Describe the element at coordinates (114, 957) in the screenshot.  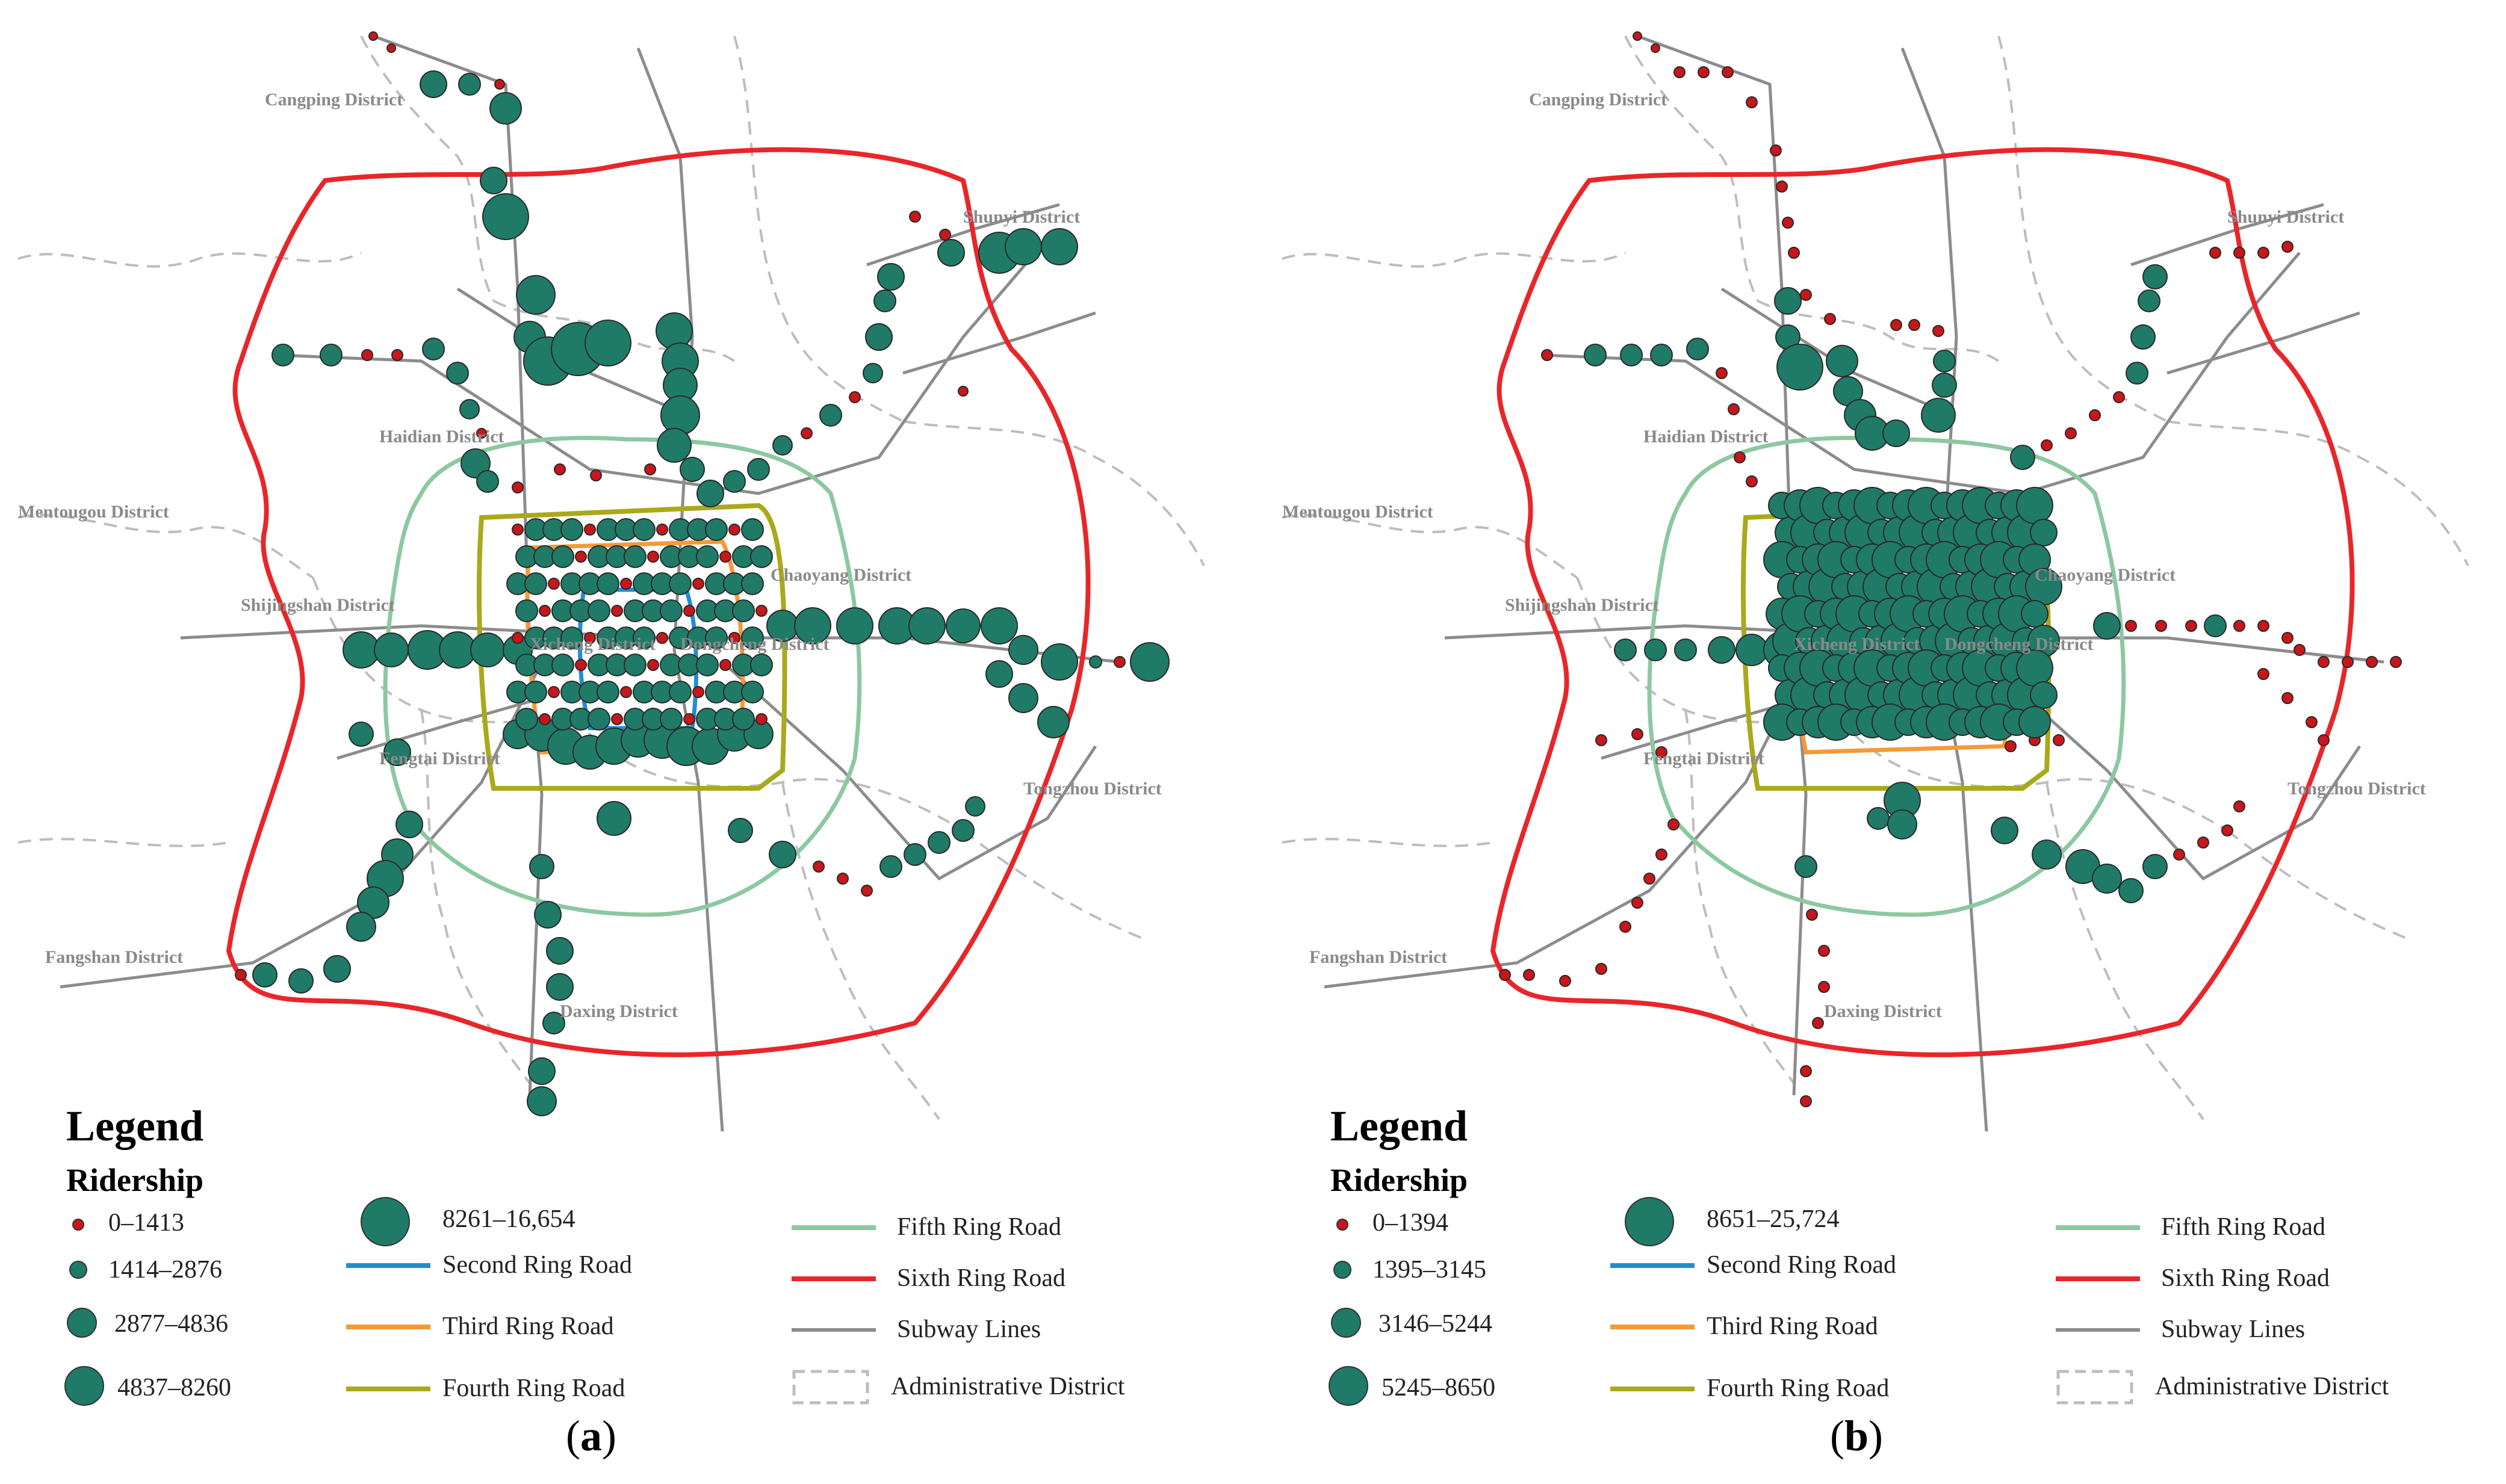
I see `label-fangshan: Fangshan District` at that location.